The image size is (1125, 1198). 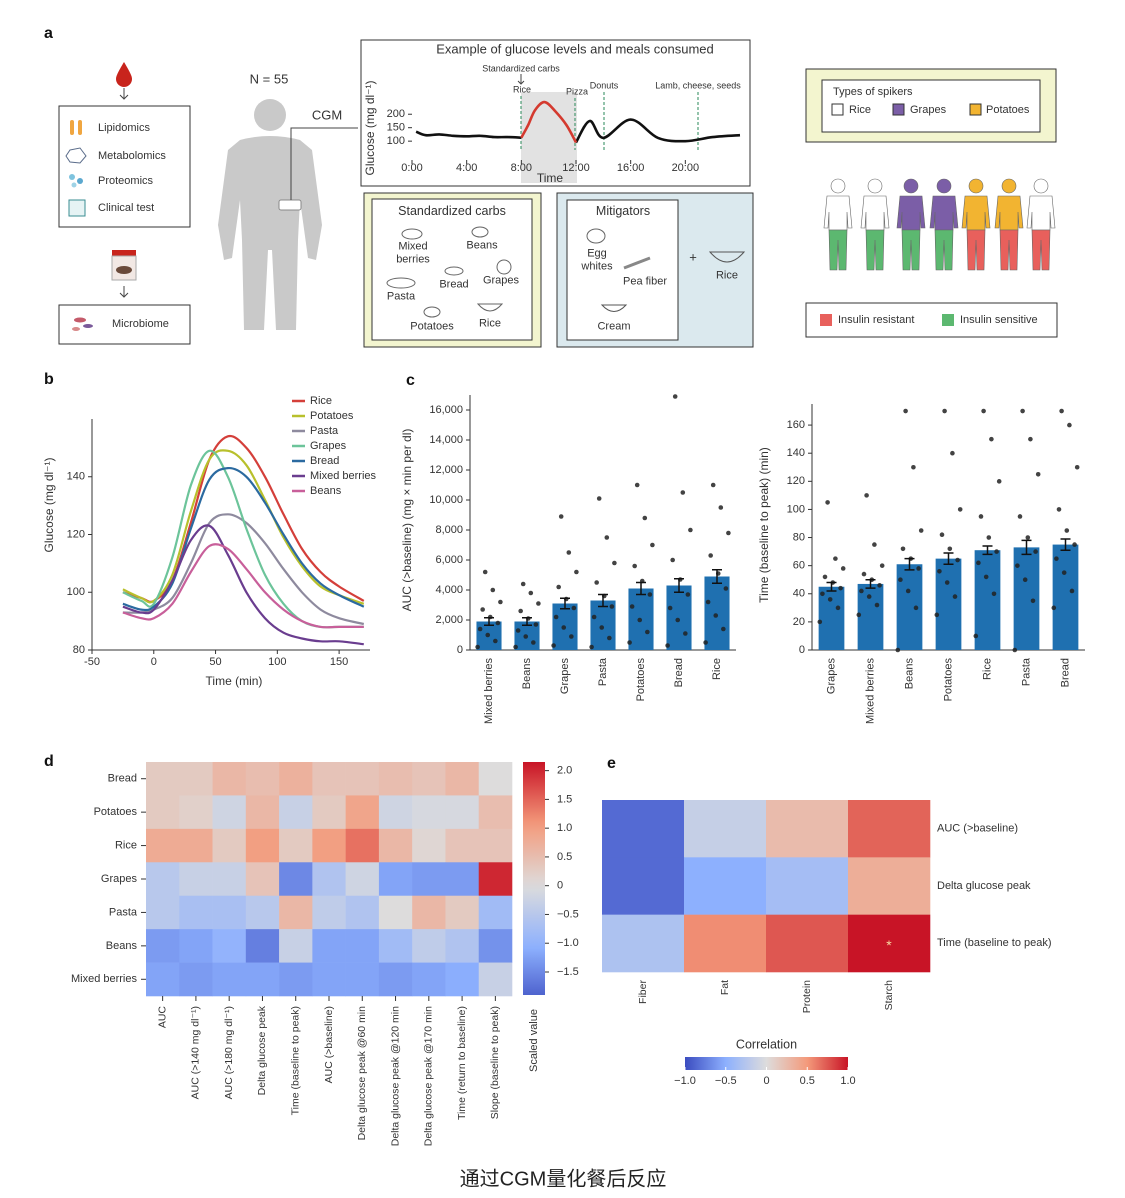 I want to click on clinical-icon, so click(x=77, y=208).